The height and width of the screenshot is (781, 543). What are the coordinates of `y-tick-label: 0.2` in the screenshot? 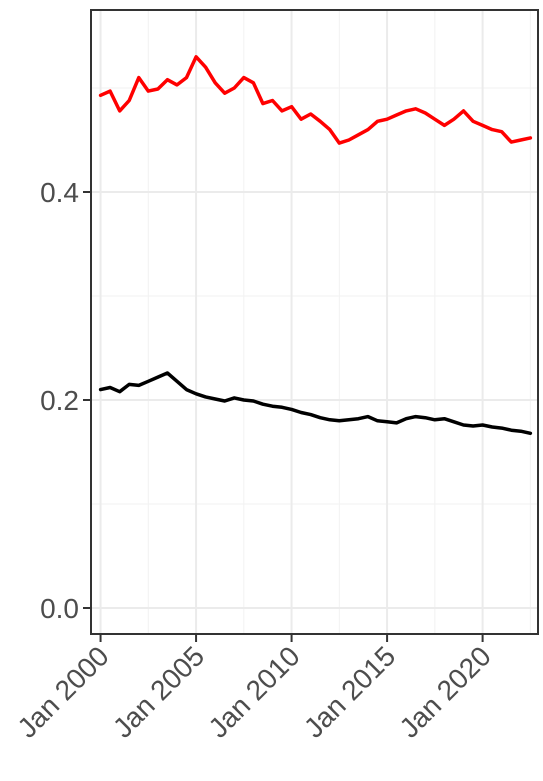 It's located at (59, 400).